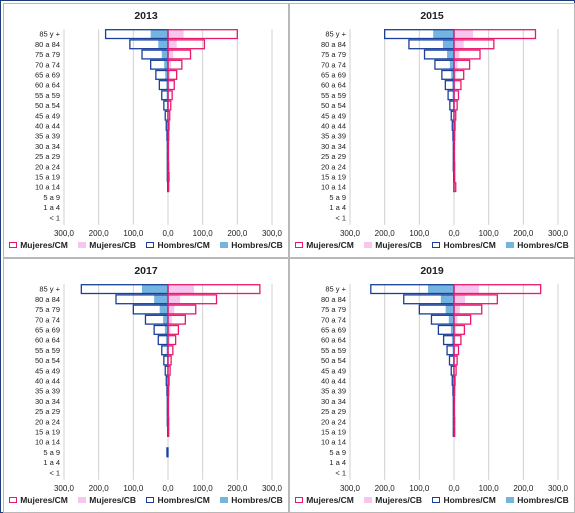 Image resolution: width=575 pixels, height=513 pixels. I want to click on legend-2017: Mujeres/CM Mujeres/CB Hombres/CM Hombres/CB, so click(146, 500).